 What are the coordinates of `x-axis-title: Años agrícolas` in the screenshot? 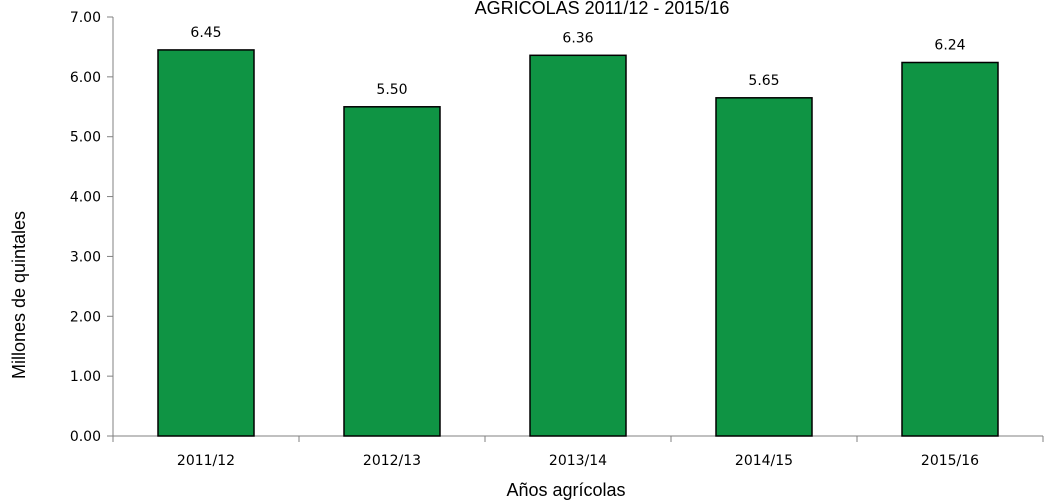 It's located at (565, 490).